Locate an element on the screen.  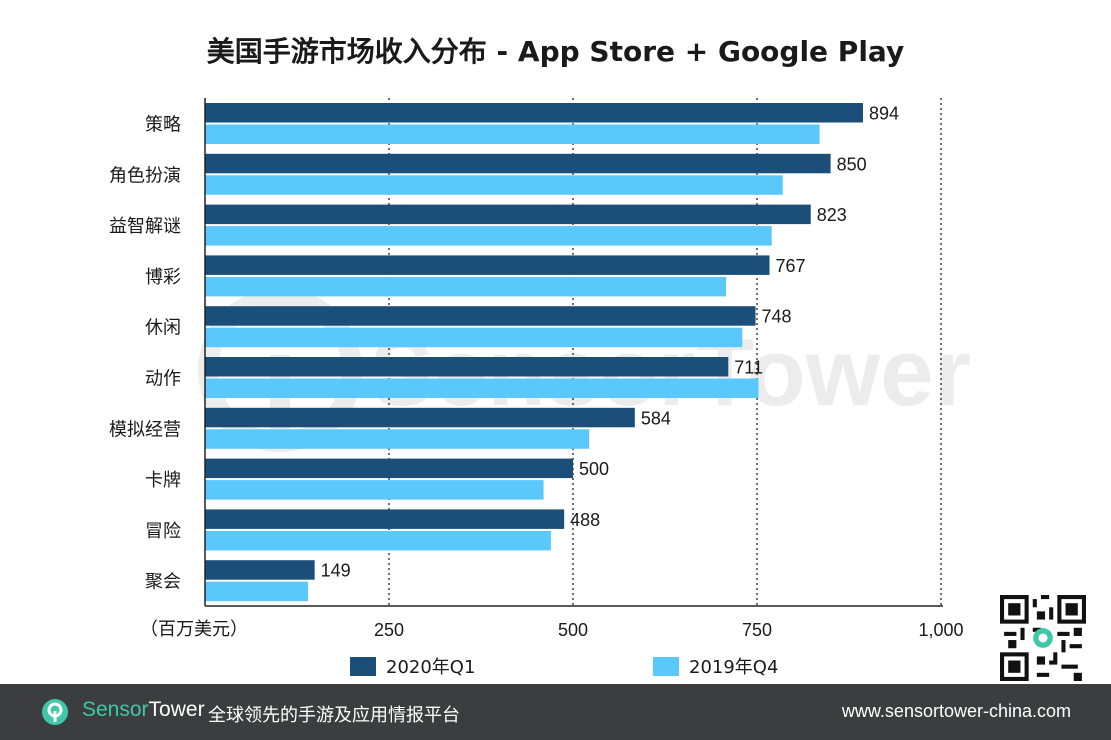
brand-name: SensorTower is located at coordinates (143, 710).